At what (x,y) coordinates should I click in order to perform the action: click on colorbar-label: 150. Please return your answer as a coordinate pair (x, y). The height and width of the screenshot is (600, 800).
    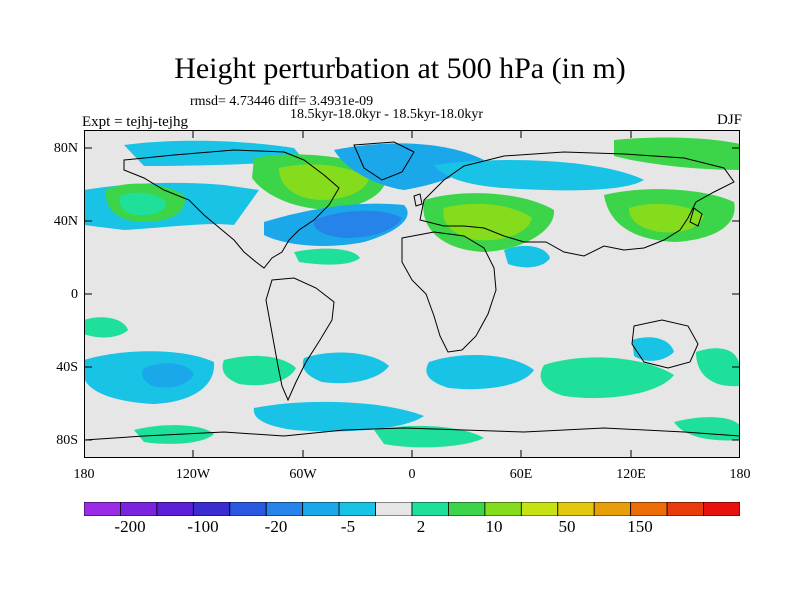
    Looking at the image, I should click on (640, 526).